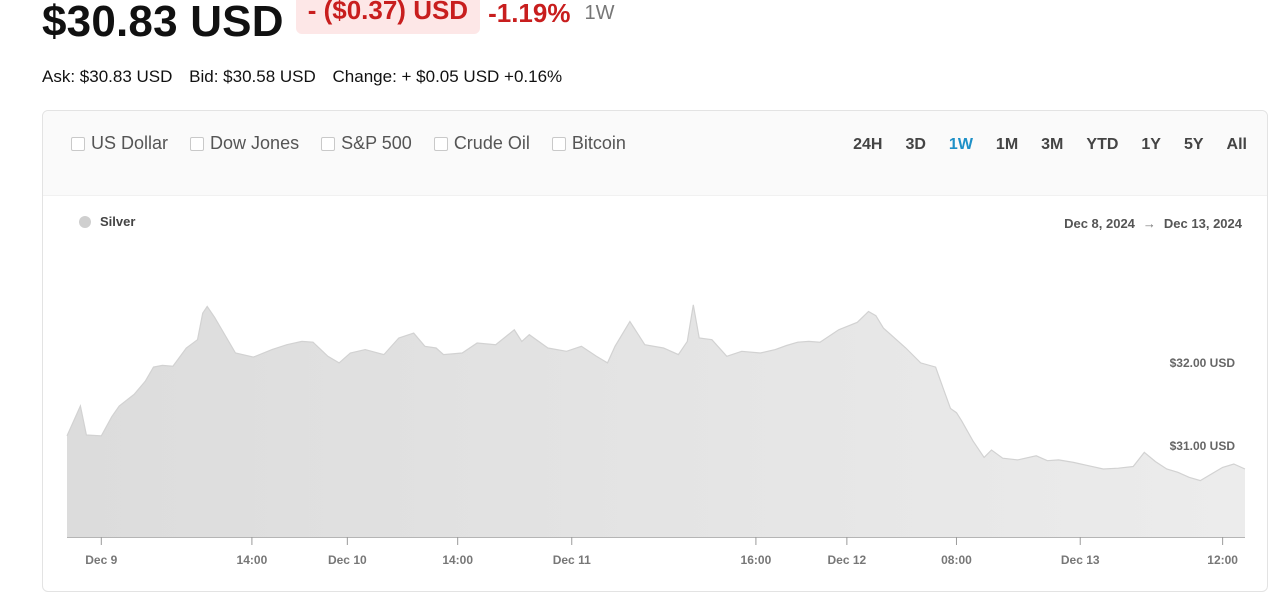 This screenshot has width=1280, height=592. What do you see at coordinates (107, 76) in the screenshot?
I see `ask-price: Ask: $30.83 USD` at bounding box center [107, 76].